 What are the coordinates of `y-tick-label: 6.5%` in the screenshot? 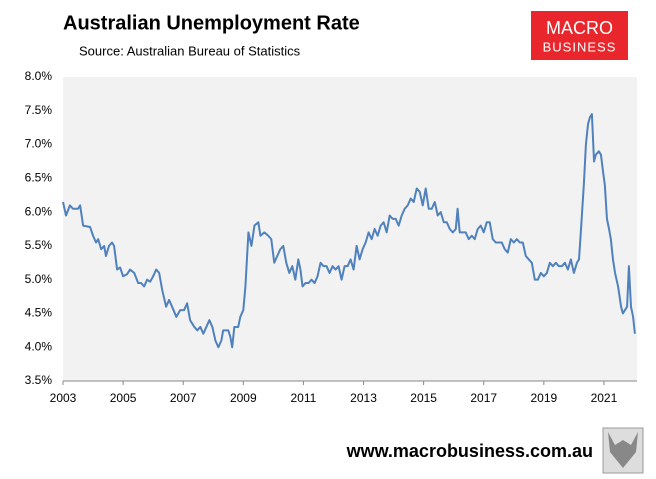 It's located at (39, 178).